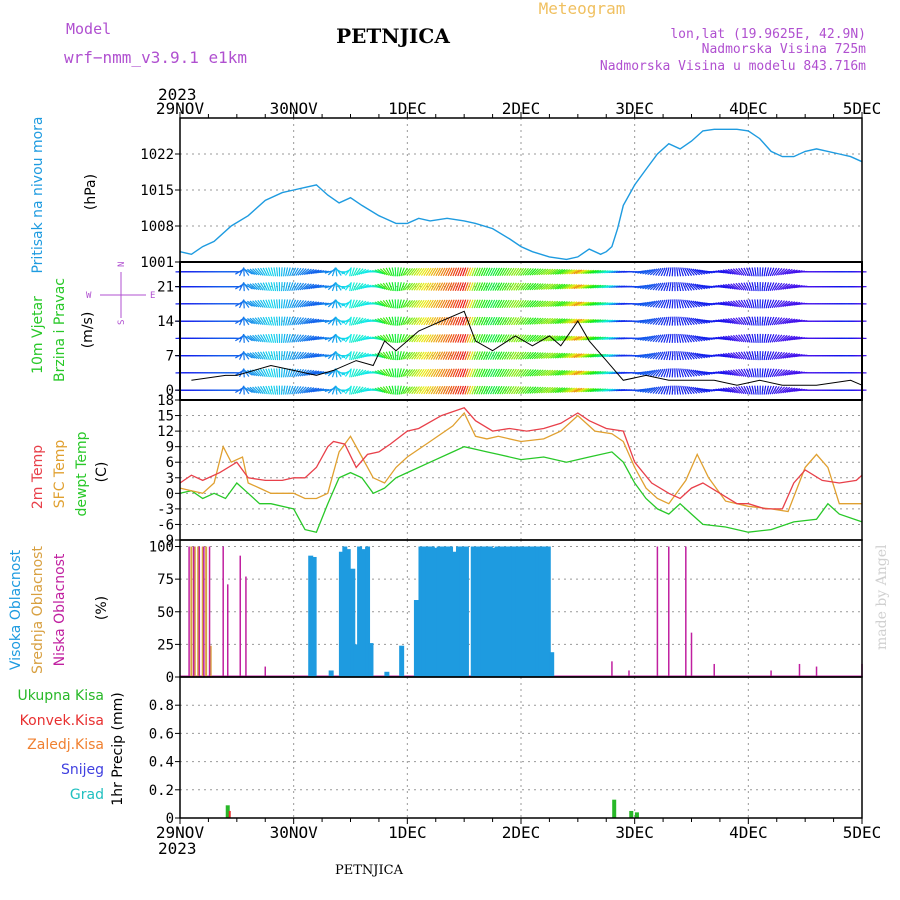 Image resolution: width=900 pixels, height=900 pixels. Describe the element at coordinates (170, 463) in the screenshot. I see `temperature-ytick-label: 6` at that location.